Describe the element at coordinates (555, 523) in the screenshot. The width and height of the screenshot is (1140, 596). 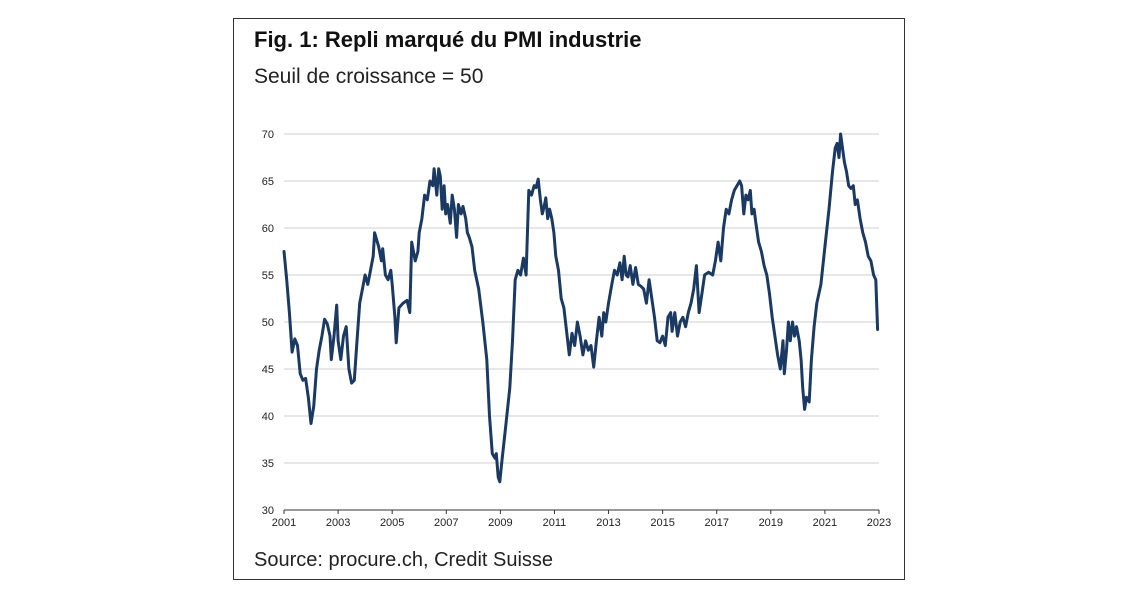
I see `x-tick-label: 2011` at that location.